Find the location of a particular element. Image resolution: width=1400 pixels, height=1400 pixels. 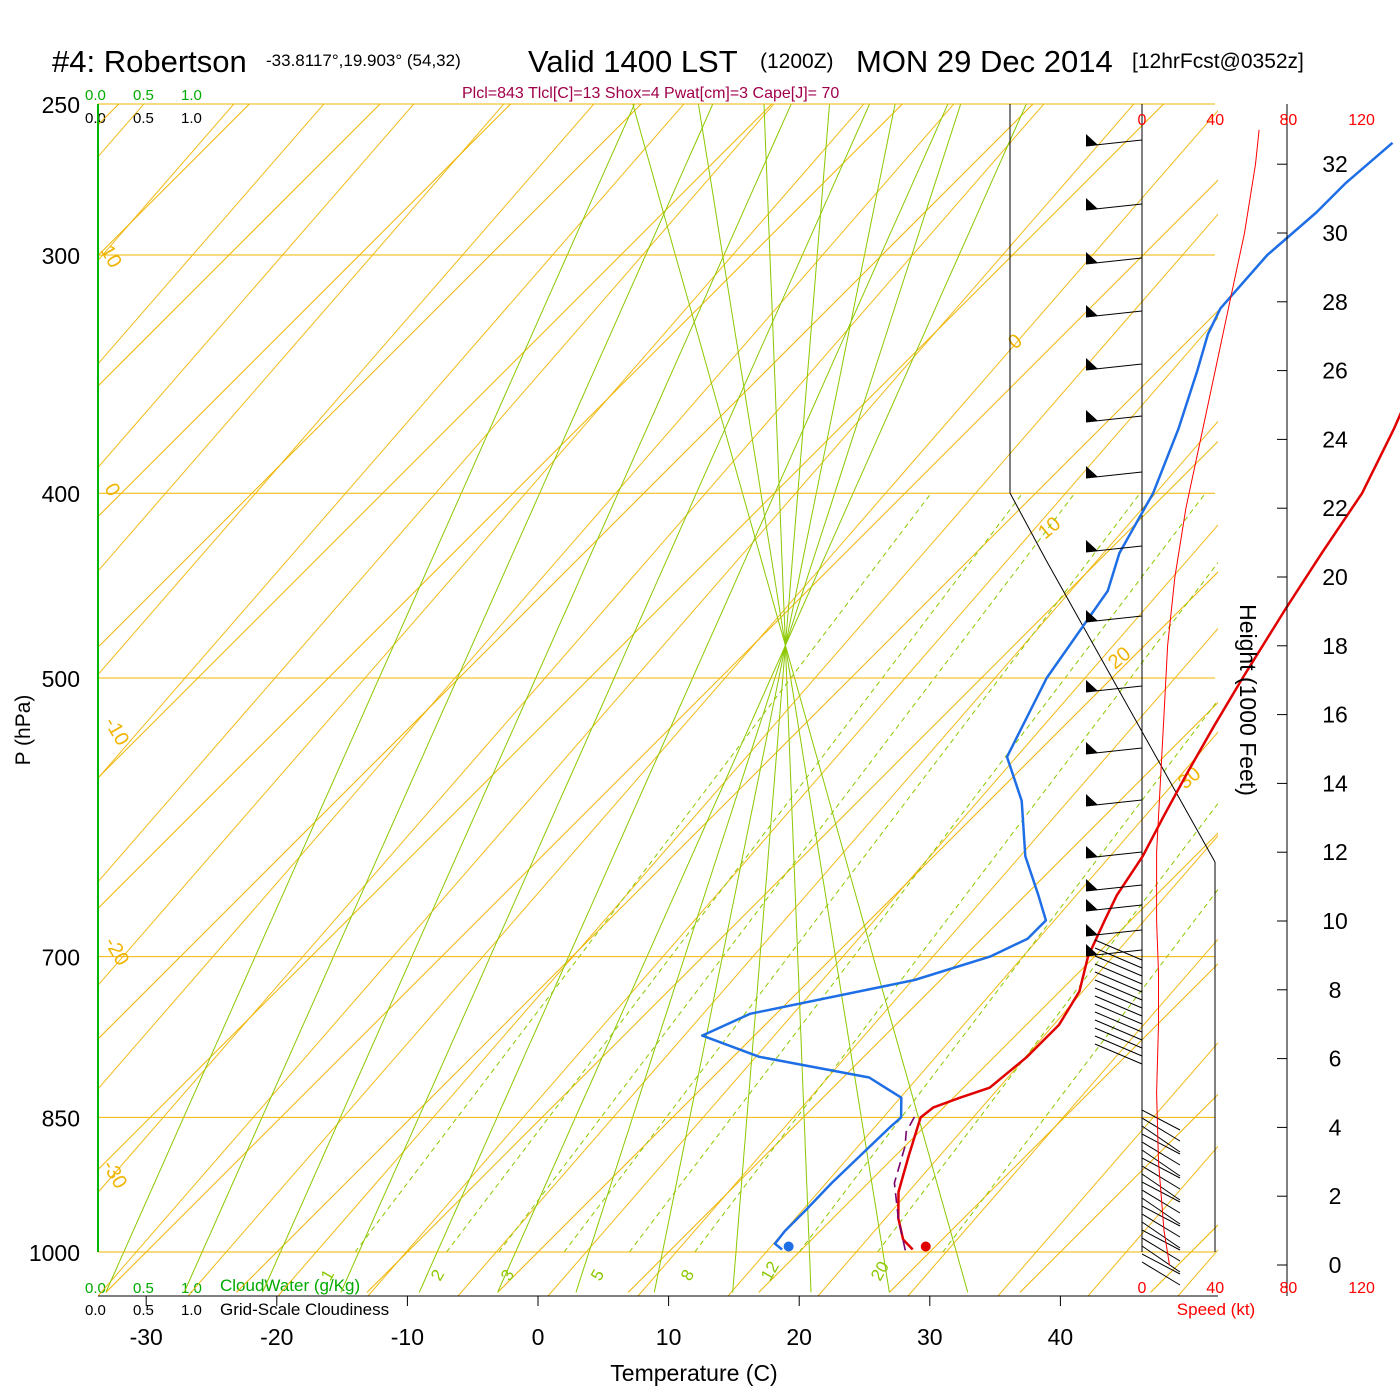

speed-axis-title: Speed (kt) is located at coordinates (1216, 1309).